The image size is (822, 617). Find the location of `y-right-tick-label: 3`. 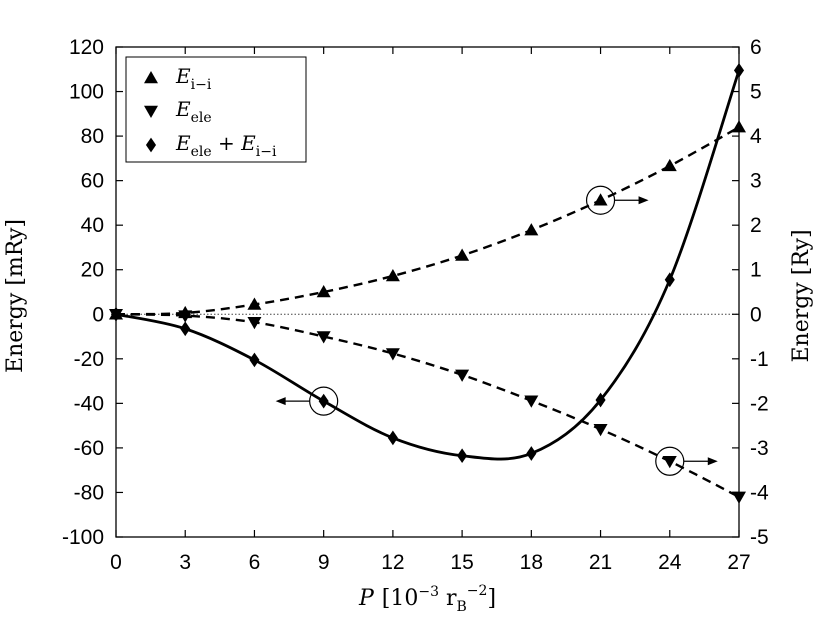

y-right-tick-label: 3 is located at coordinates (756, 181).